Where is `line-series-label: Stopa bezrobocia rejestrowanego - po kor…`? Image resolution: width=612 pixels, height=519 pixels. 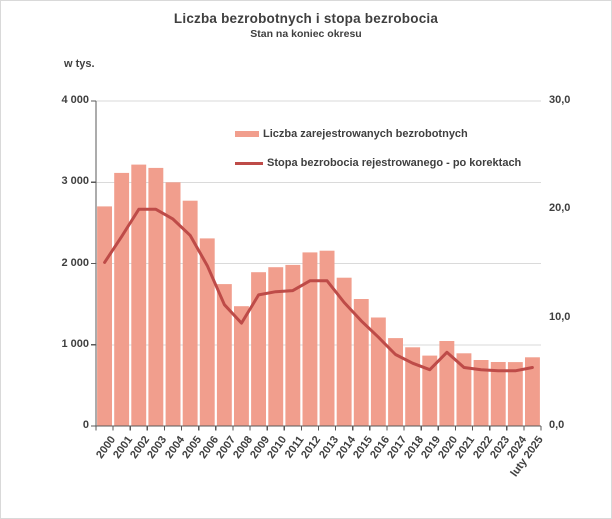 line-series-label: Stopa bezrobocia rejestrowanego - po kor… is located at coordinates (394, 163).